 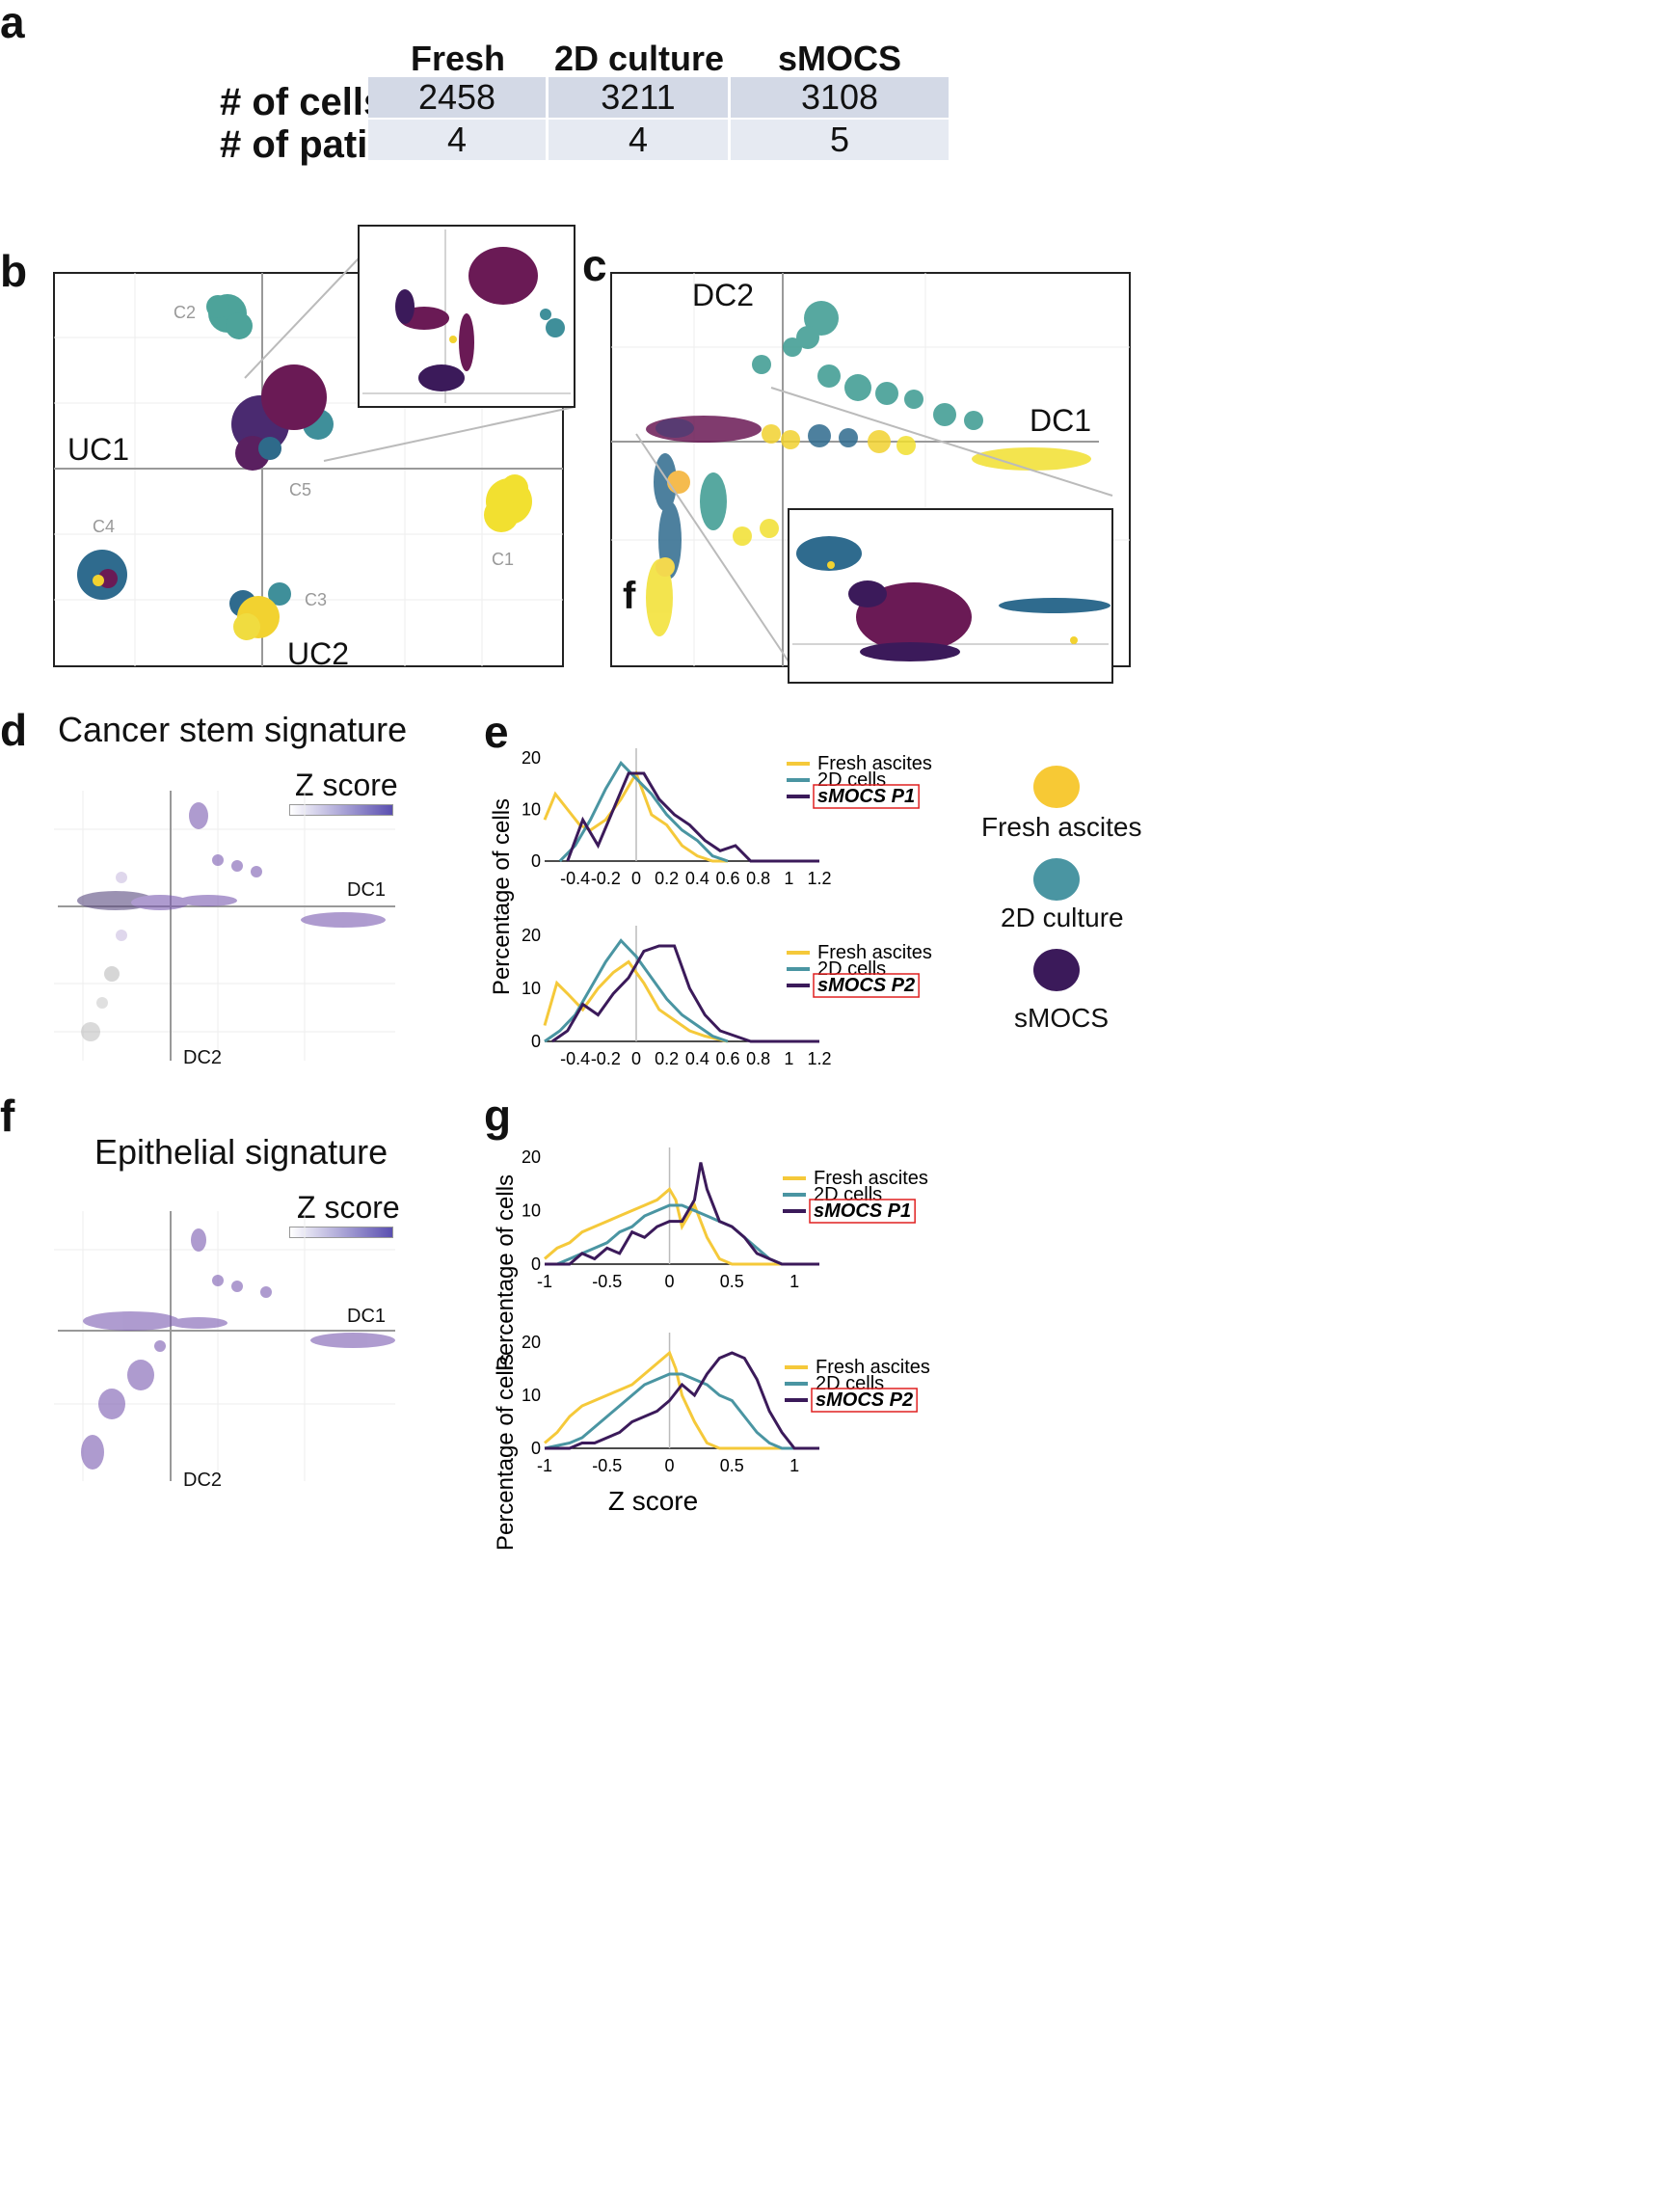 I want to click on legend-label-2d: 2D culture, so click(x=1062, y=918).